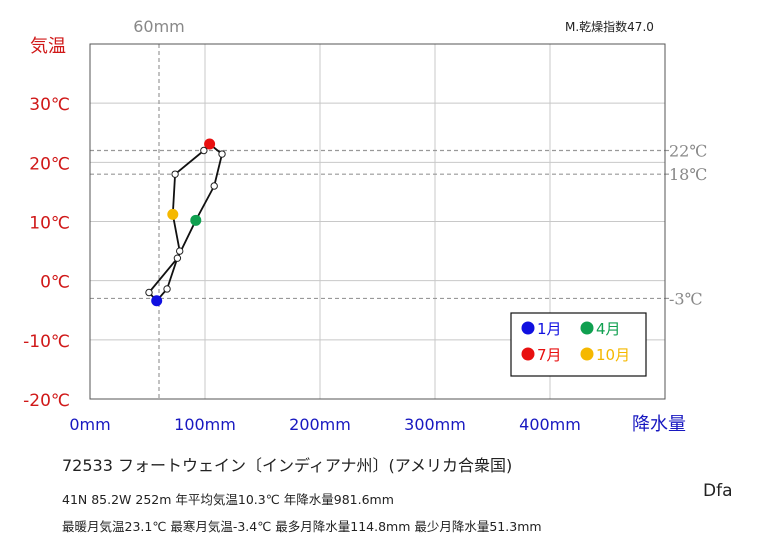  Describe the element at coordinates (320, 424) in the screenshot. I see `x-tick-label: 200mm` at that location.